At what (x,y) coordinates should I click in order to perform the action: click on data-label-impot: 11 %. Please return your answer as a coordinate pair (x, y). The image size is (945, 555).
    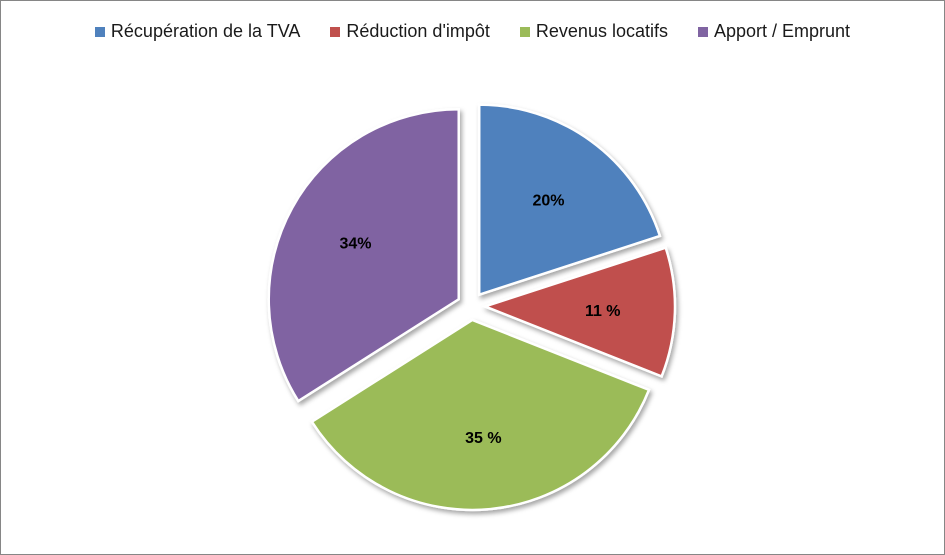
    Looking at the image, I should click on (603, 311).